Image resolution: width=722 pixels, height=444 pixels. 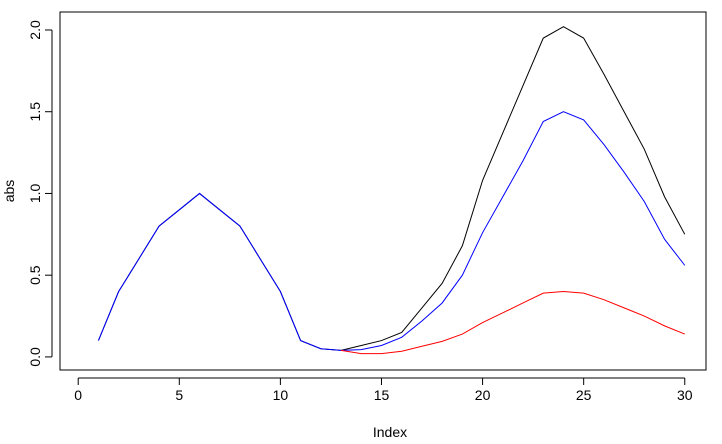 What do you see at coordinates (382, 395) in the screenshot?
I see `x-tick-label: 15` at bounding box center [382, 395].